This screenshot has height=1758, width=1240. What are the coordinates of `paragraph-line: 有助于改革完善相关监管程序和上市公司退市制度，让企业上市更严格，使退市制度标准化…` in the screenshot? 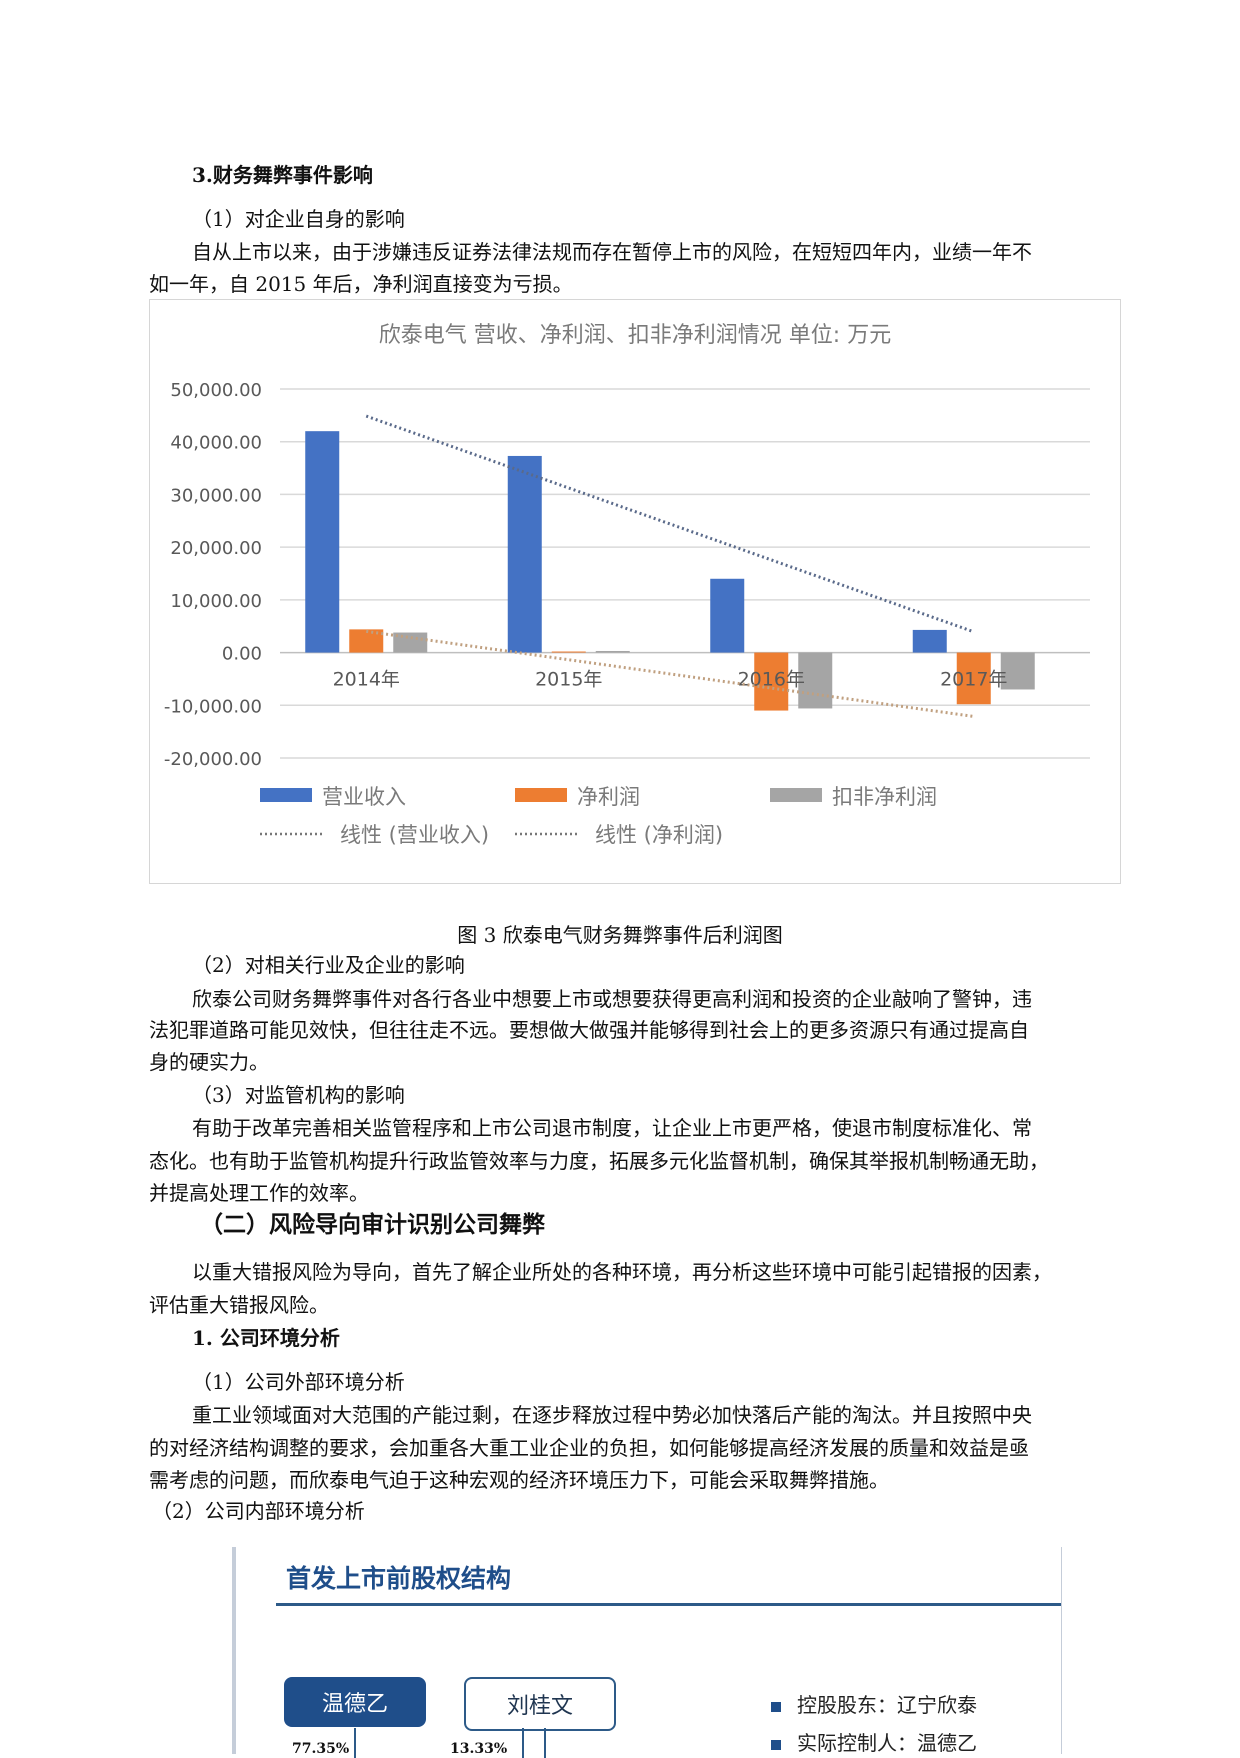 It's located at (612, 1128).